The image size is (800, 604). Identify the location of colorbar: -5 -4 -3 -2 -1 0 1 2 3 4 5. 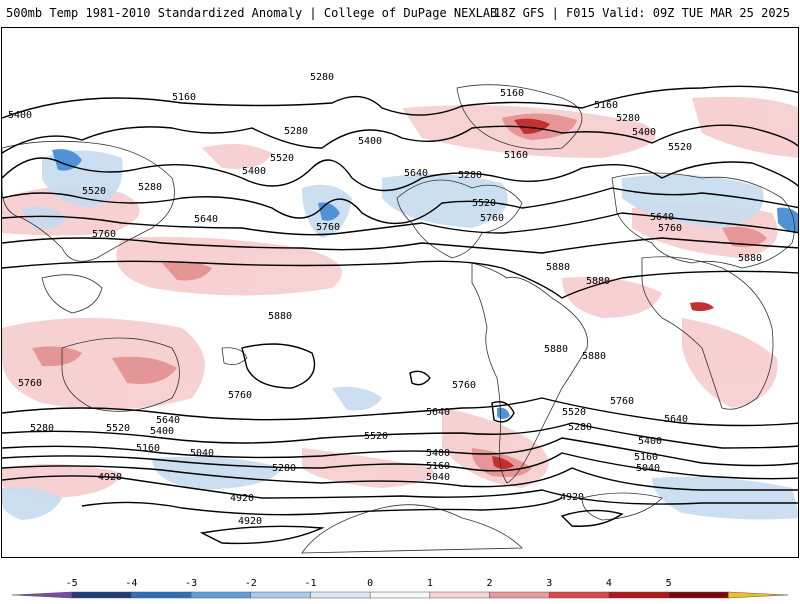
(400, 585).